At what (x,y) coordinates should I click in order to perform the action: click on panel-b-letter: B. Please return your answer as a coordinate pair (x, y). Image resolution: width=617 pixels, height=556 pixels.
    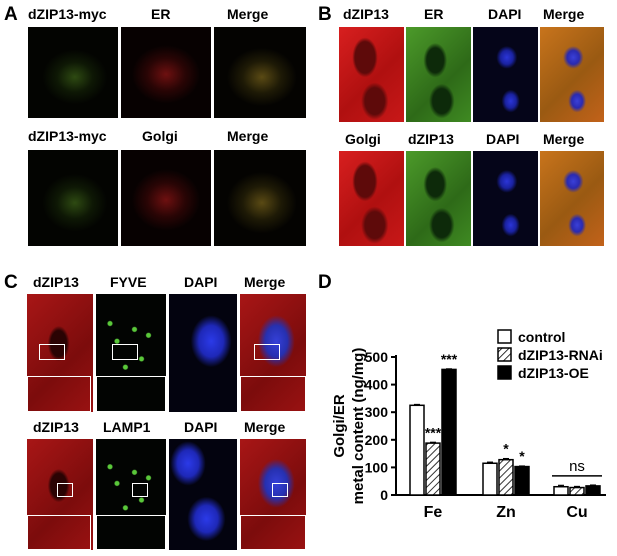
    Looking at the image, I should click on (325, 14).